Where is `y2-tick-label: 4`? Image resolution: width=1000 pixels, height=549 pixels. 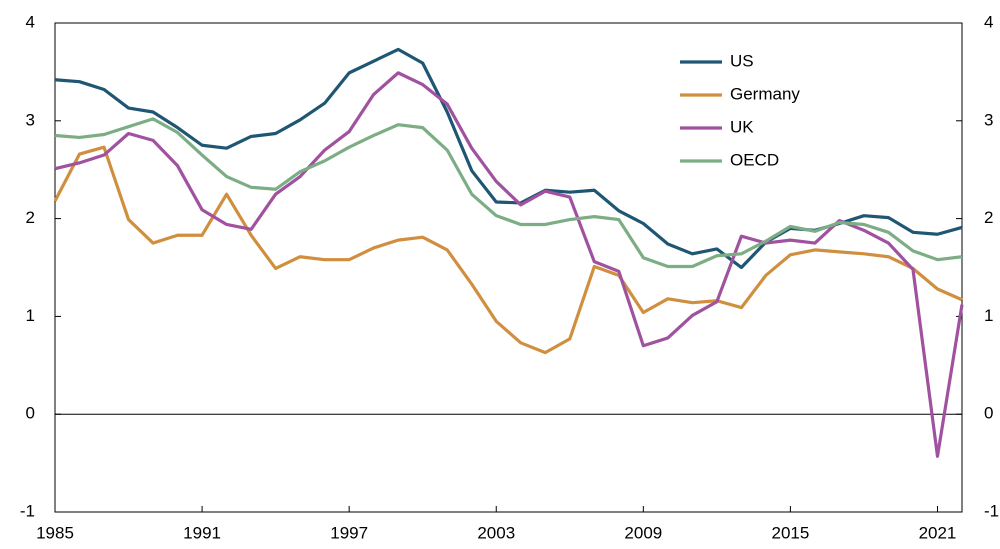
y2-tick-label: 4 is located at coordinates (988, 21).